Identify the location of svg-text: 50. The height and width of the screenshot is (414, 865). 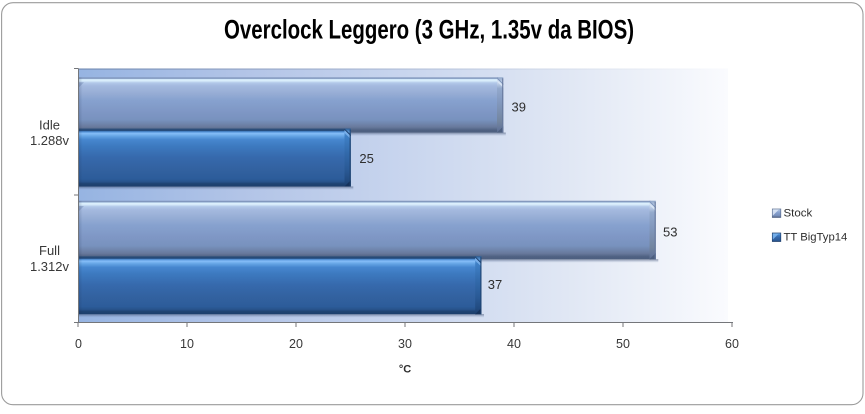
(623, 344).